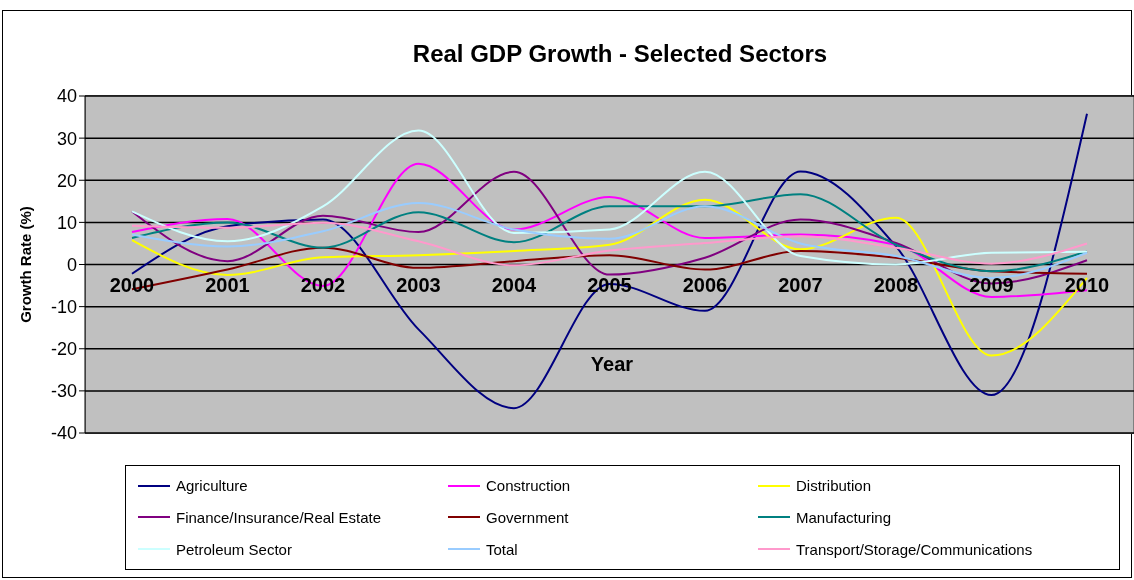 The image size is (1134, 580). What do you see at coordinates (844, 517) in the screenshot?
I see `legend-label: Manufacturing` at bounding box center [844, 517].